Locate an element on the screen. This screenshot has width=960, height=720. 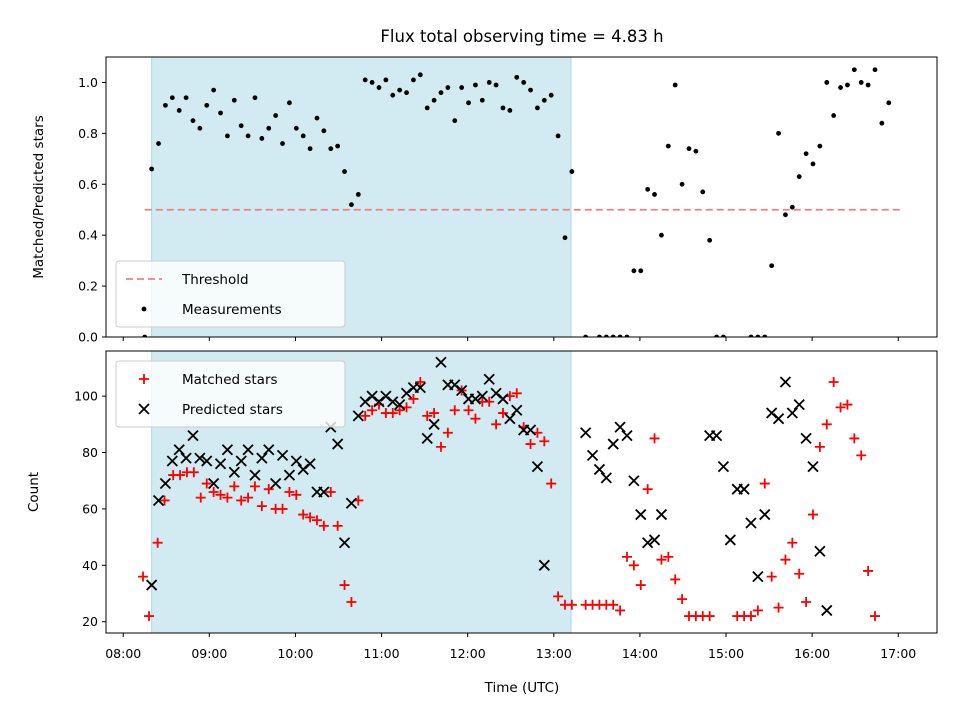
x-tick-label: 15:00 is located at coordinates (726, 653).